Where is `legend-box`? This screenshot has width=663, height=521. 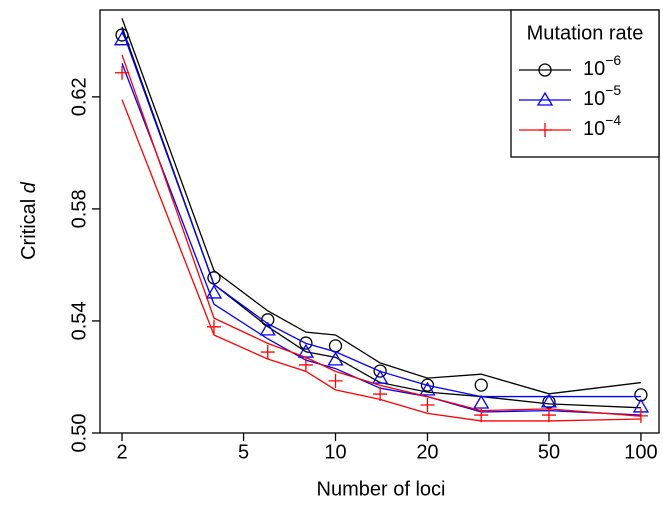 legend-box is located at coordinates (585, 83).